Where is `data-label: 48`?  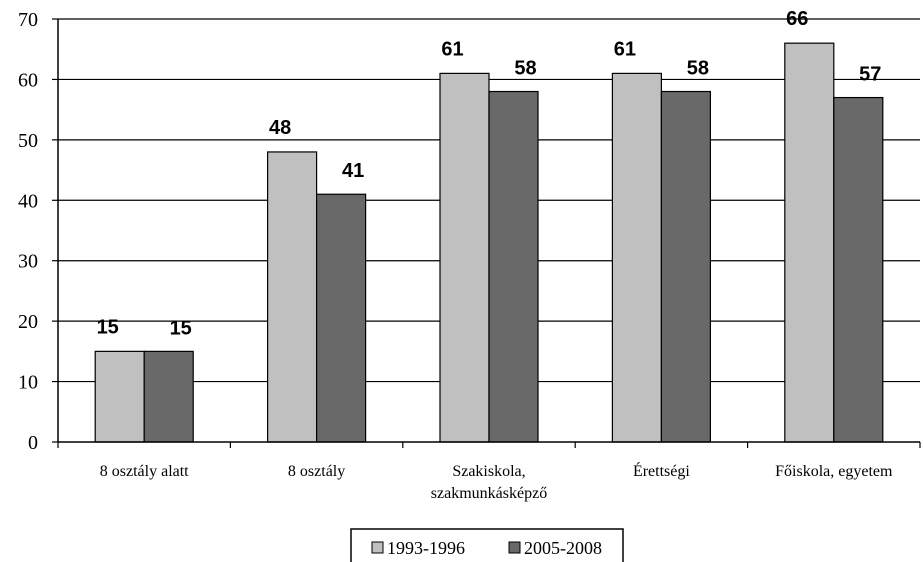
data-label: 48 is located at coordinates (280, 128).